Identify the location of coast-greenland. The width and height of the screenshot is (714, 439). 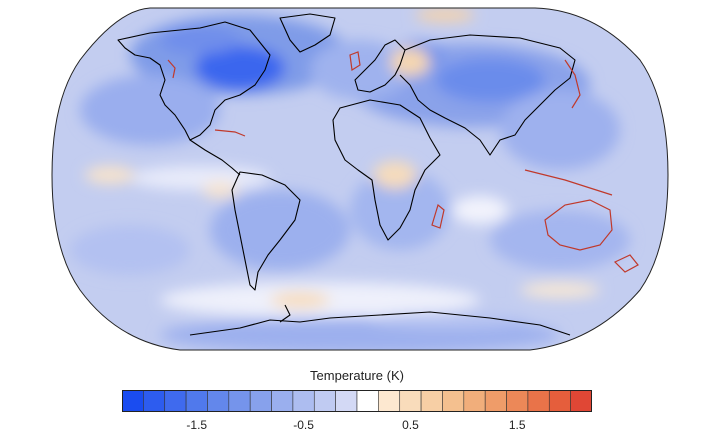
(307, 33).